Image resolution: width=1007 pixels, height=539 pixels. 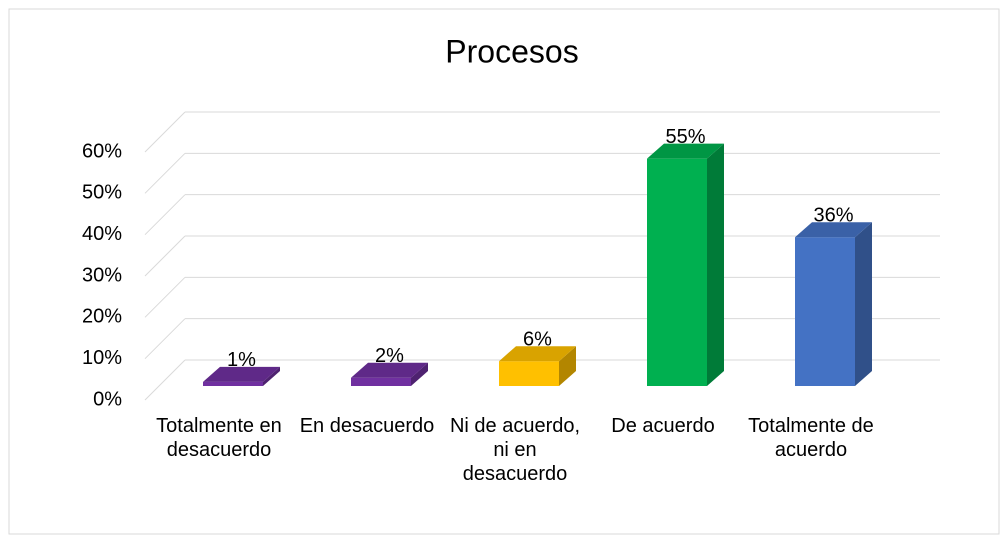 What do you see at coordinates (833, 215) in the screenshot?
I see `data-label: 36%` at bounding box center [833, 215].